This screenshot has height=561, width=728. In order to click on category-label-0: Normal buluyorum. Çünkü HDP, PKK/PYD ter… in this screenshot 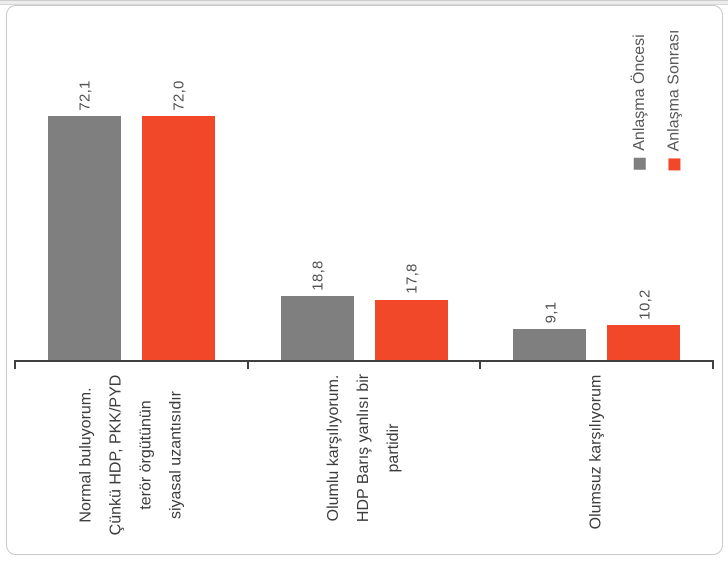, I will do `click(131, 454)`.